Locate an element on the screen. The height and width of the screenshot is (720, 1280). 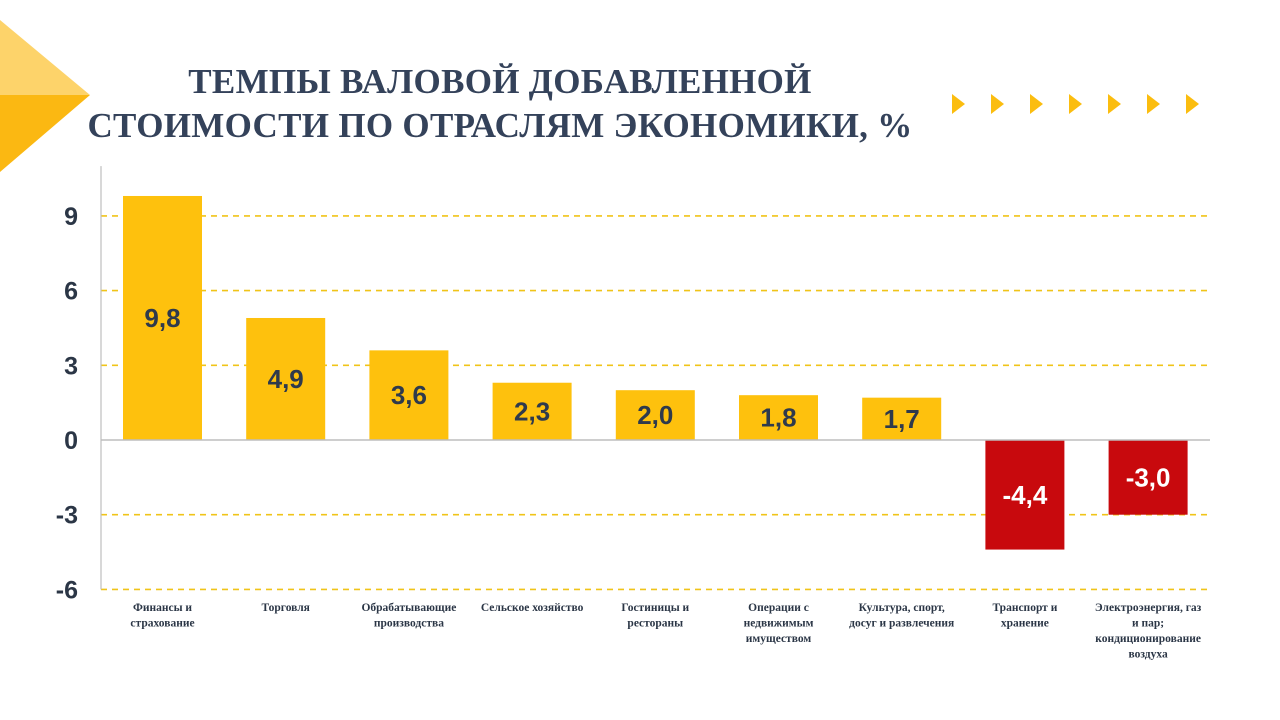
data-label: -3,0 is located at coordinates (1148, 477).